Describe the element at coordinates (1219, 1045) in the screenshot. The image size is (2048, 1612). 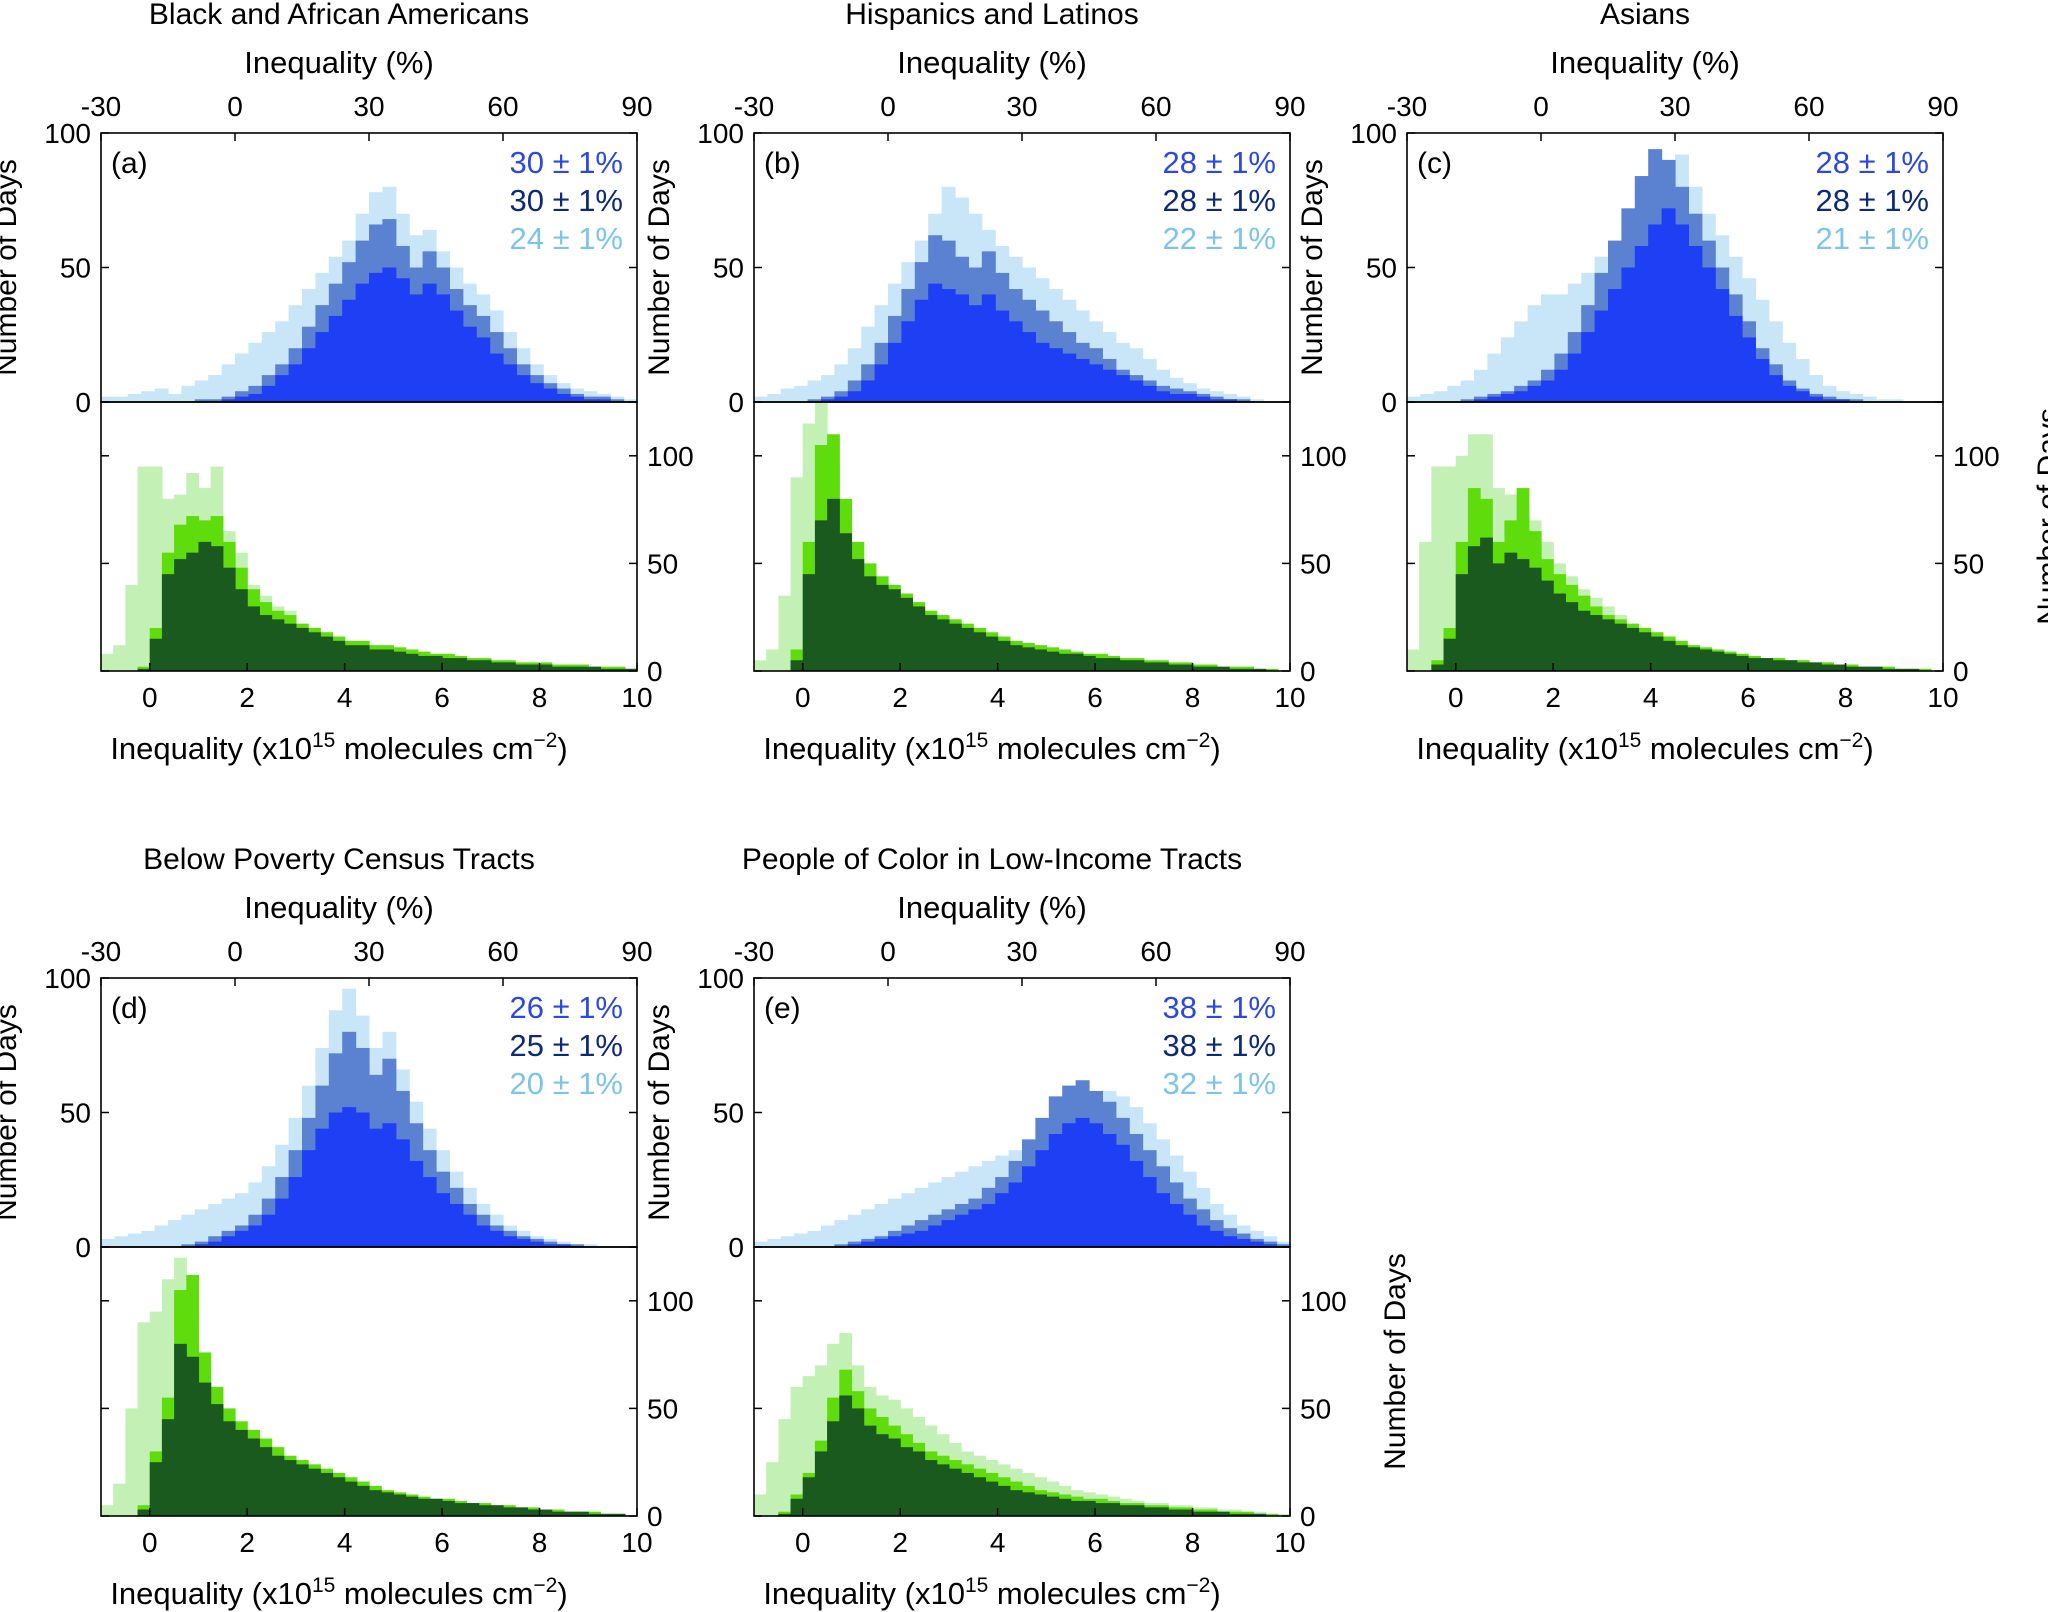
I see `stat-1: 38 ± 1%` at that location.